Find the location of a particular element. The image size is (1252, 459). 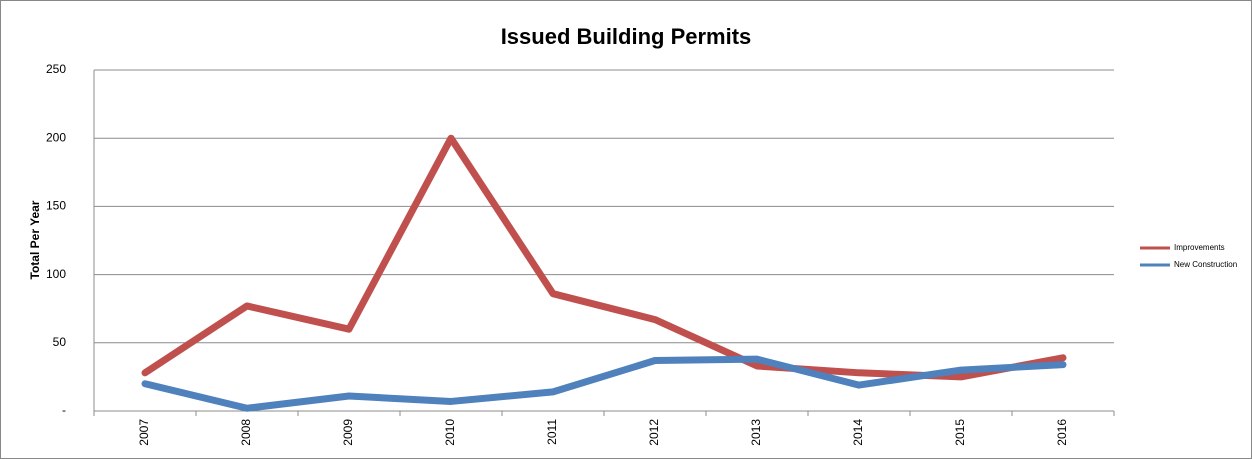

series-line is located at coordinates (604, 383).